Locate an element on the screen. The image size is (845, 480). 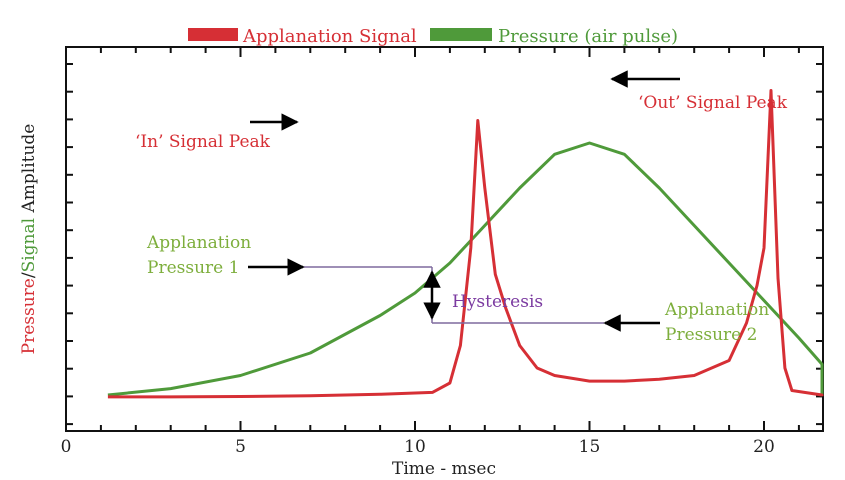
out-peak-label: ‘Out’ Signal Peak is located at coordinates (713, 103).